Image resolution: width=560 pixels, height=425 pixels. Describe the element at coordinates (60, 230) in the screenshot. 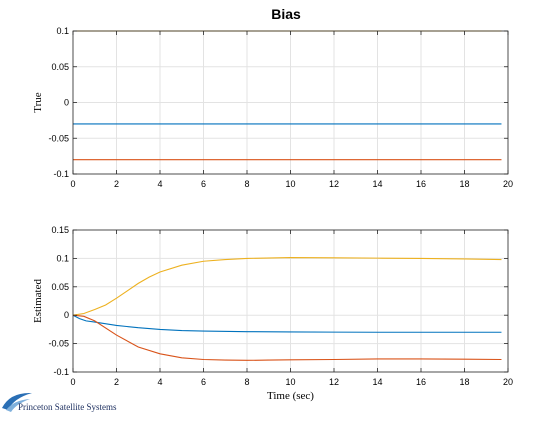

I see `y-tick-label: 0.15` at that location.